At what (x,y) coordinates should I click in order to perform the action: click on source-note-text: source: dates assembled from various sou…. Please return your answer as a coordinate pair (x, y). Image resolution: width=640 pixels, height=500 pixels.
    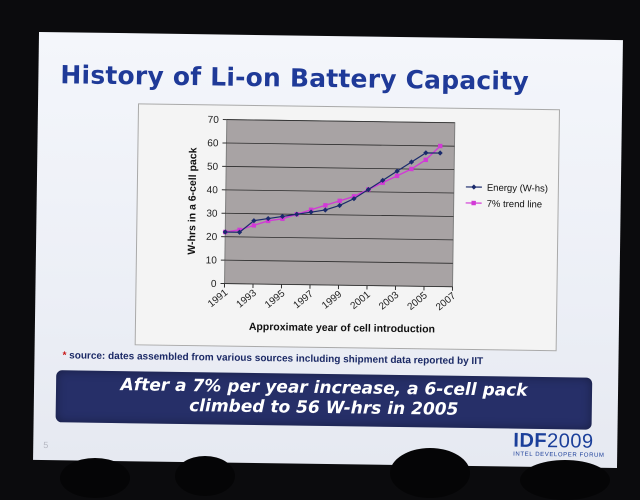
    Looking at the image, I should click on (274, 358).